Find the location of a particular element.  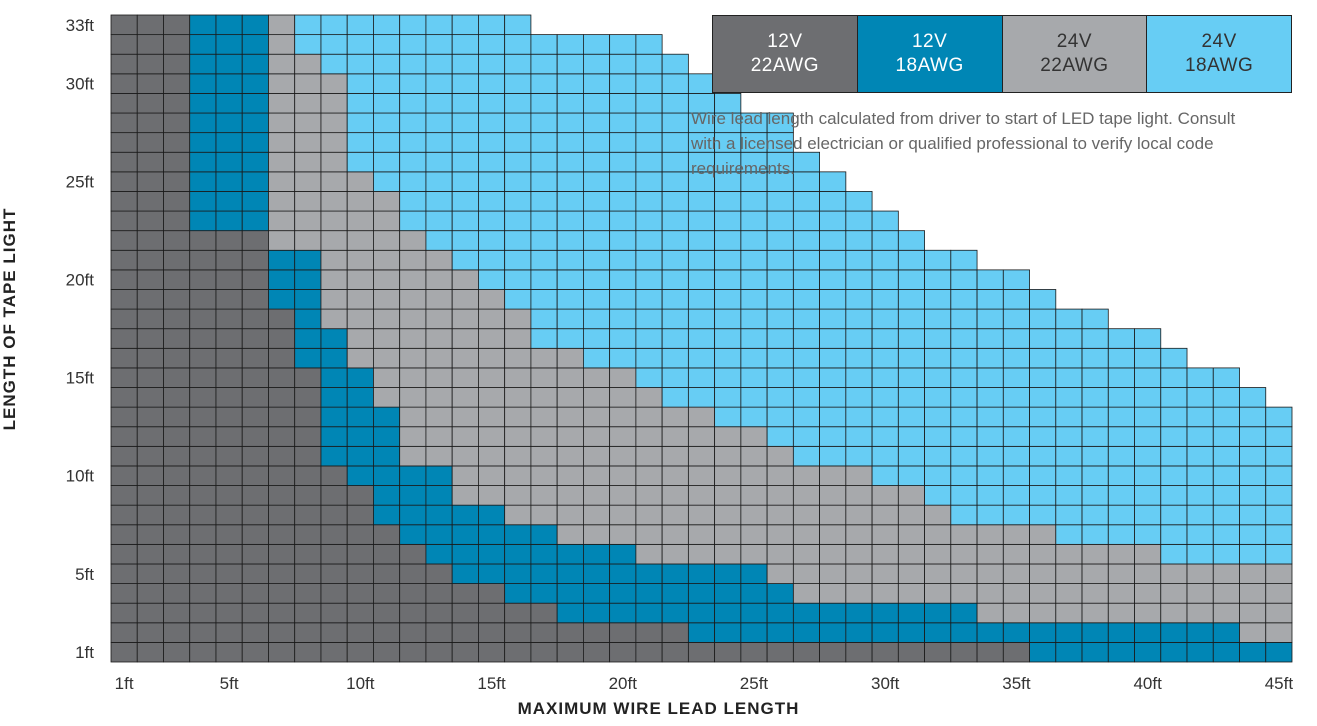

y-axis-title: LENGTH OF TAPE LIGHT is located at coordinates (9, 319).